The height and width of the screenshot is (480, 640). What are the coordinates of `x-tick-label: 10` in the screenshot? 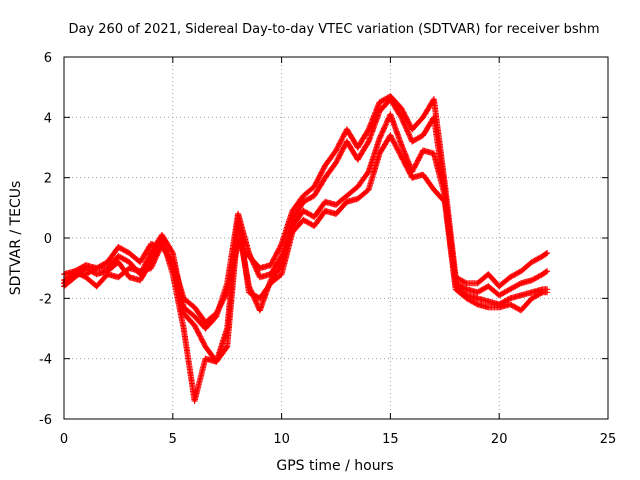 It's located at (281, 439).